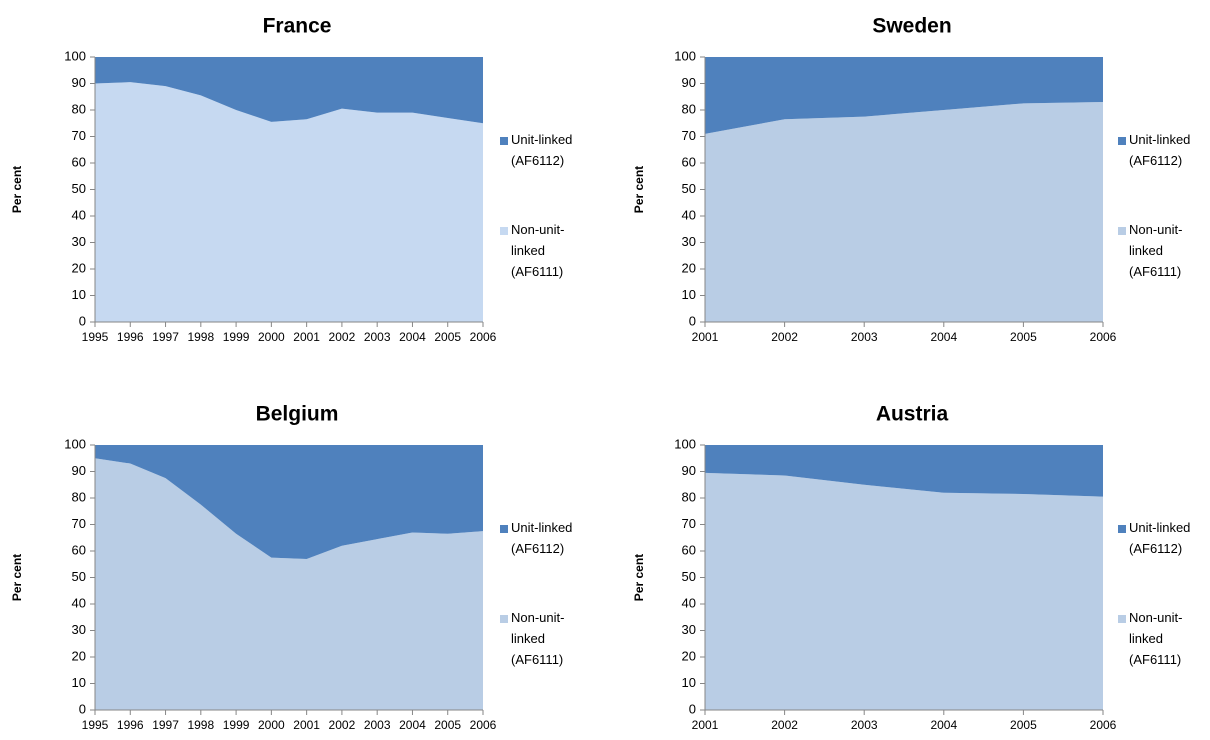 This screenshot has width=1210, height=740. I want to click on y-tick-label: 20, so click(689, 267).